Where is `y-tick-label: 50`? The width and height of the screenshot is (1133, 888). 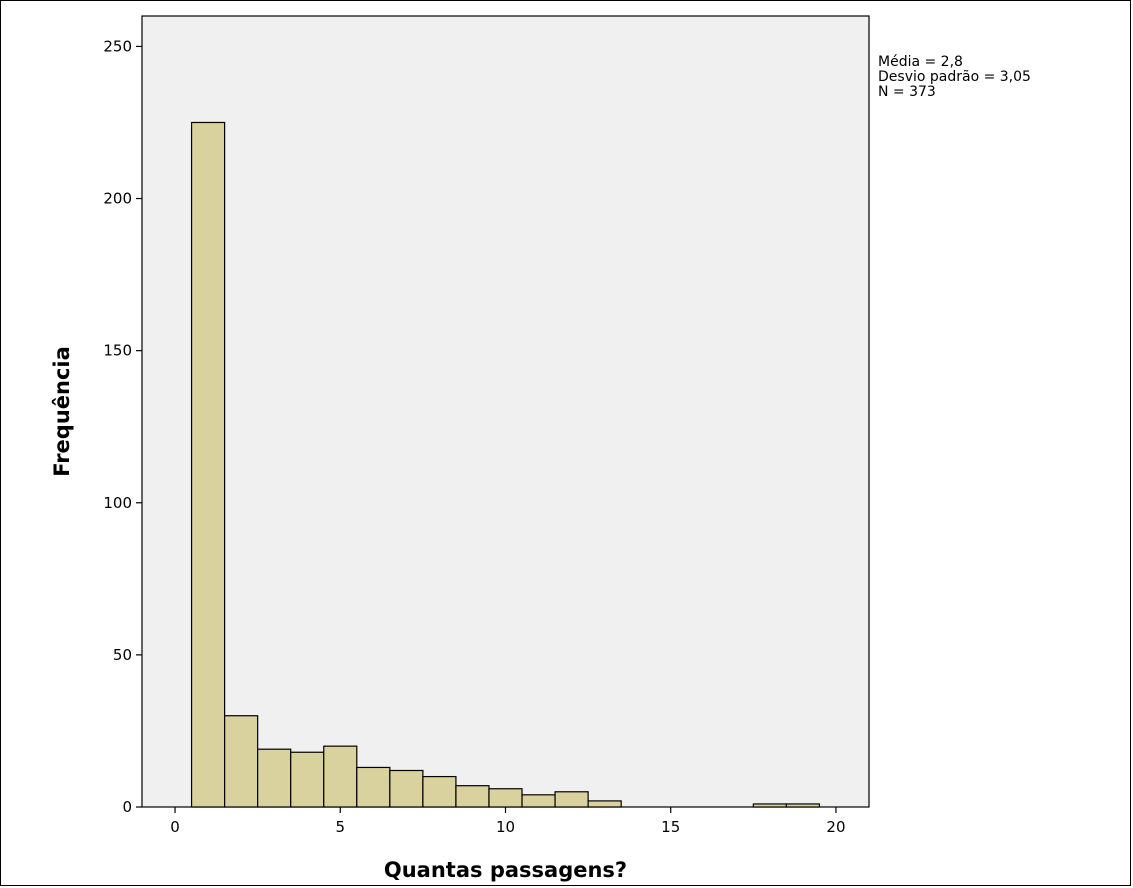 y-tick-label: 50 is located at coordinates (122, 655).